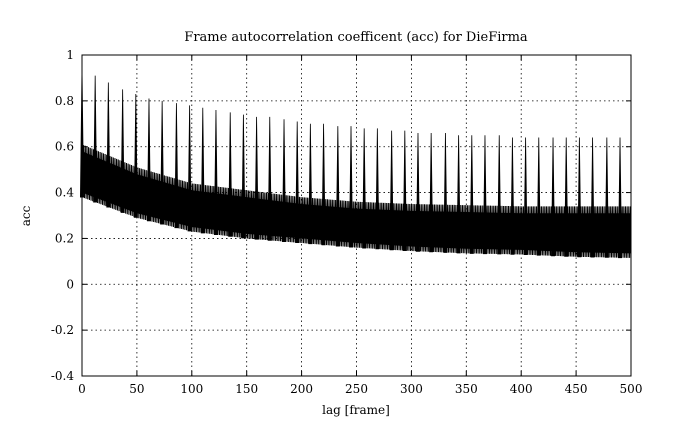 The height and width of the screenshot is (433, 689). I want to click on x-tick-label: 150, so click(246, 389).